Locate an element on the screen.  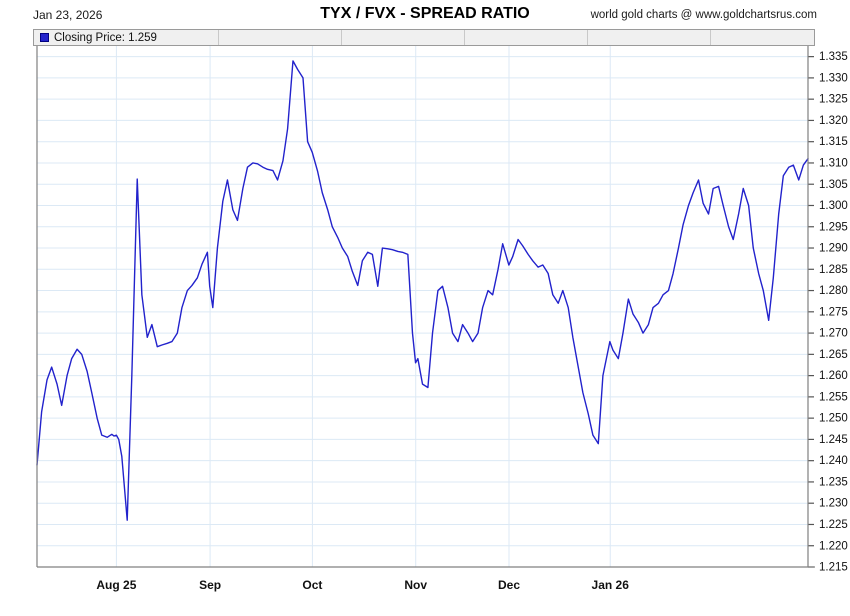
chart-date: Jan 23, 2026 is located at coordinates (68, 15).